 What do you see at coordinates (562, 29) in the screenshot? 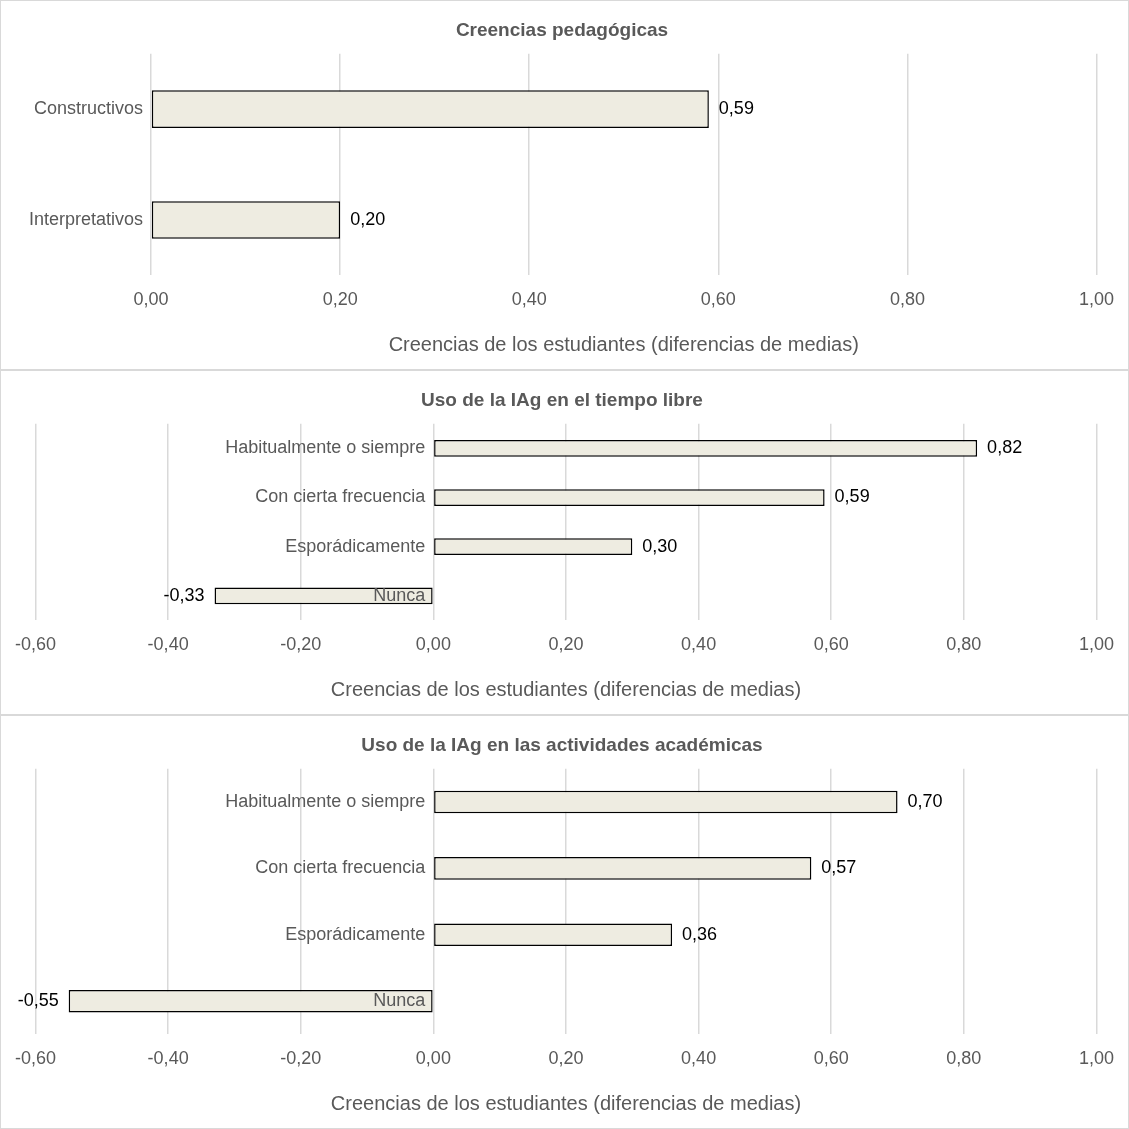
I see `chart-title: Creencias pedagógicas` at bounding box center [562, 29].